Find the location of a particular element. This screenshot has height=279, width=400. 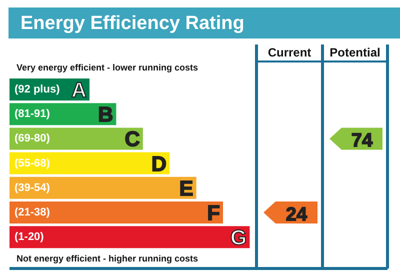

text: Not energy efficient - higher running costs is located at coordinates (107, 259).